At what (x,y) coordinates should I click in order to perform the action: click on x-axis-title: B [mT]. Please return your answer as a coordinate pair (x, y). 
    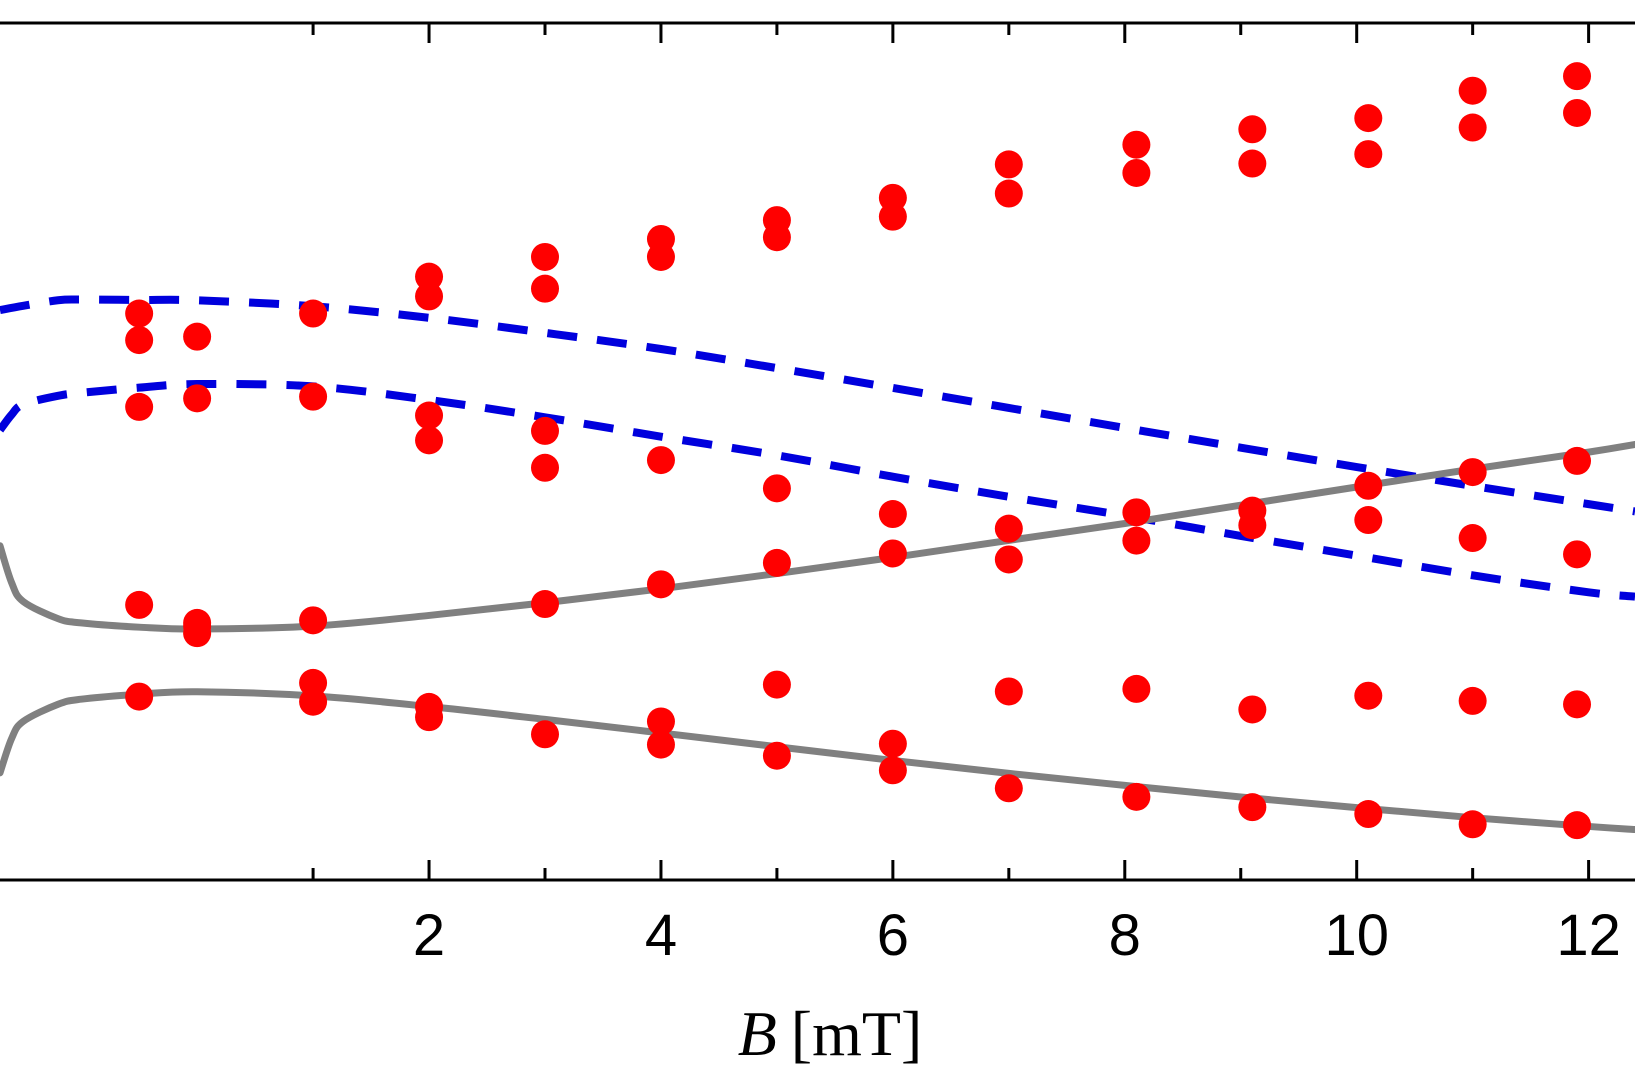
    Looking at the image, I should click on (830, 1033).